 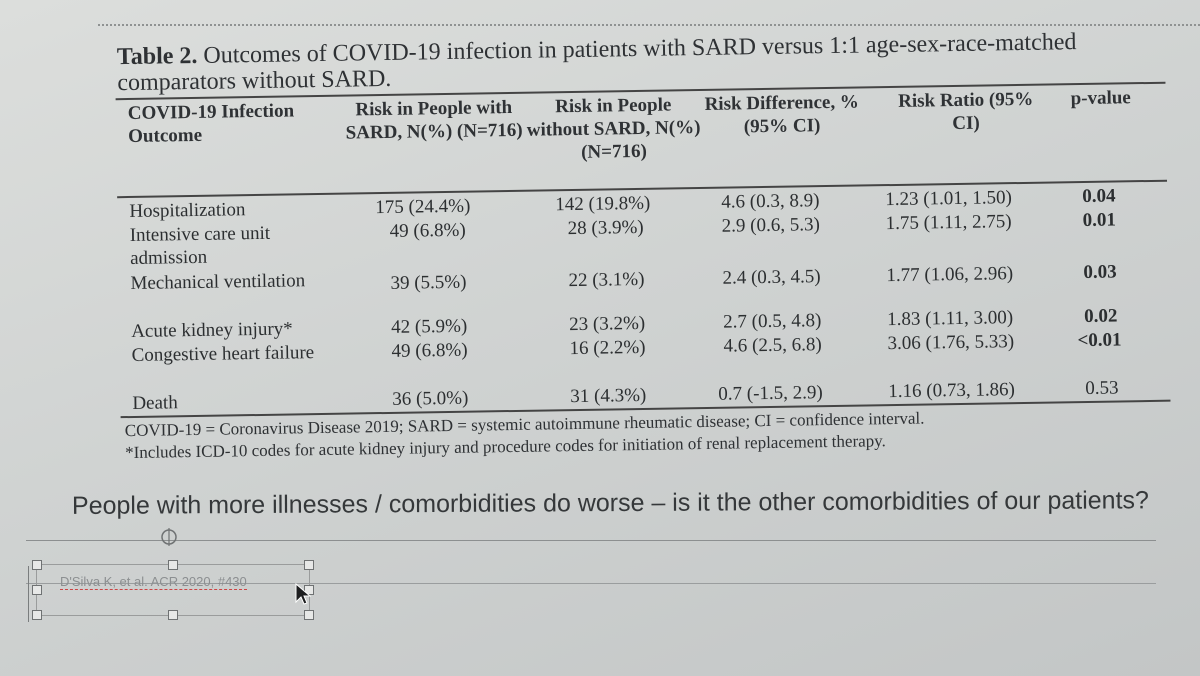 I want to click on text-insertion-icon, so click(x=169, y=537).